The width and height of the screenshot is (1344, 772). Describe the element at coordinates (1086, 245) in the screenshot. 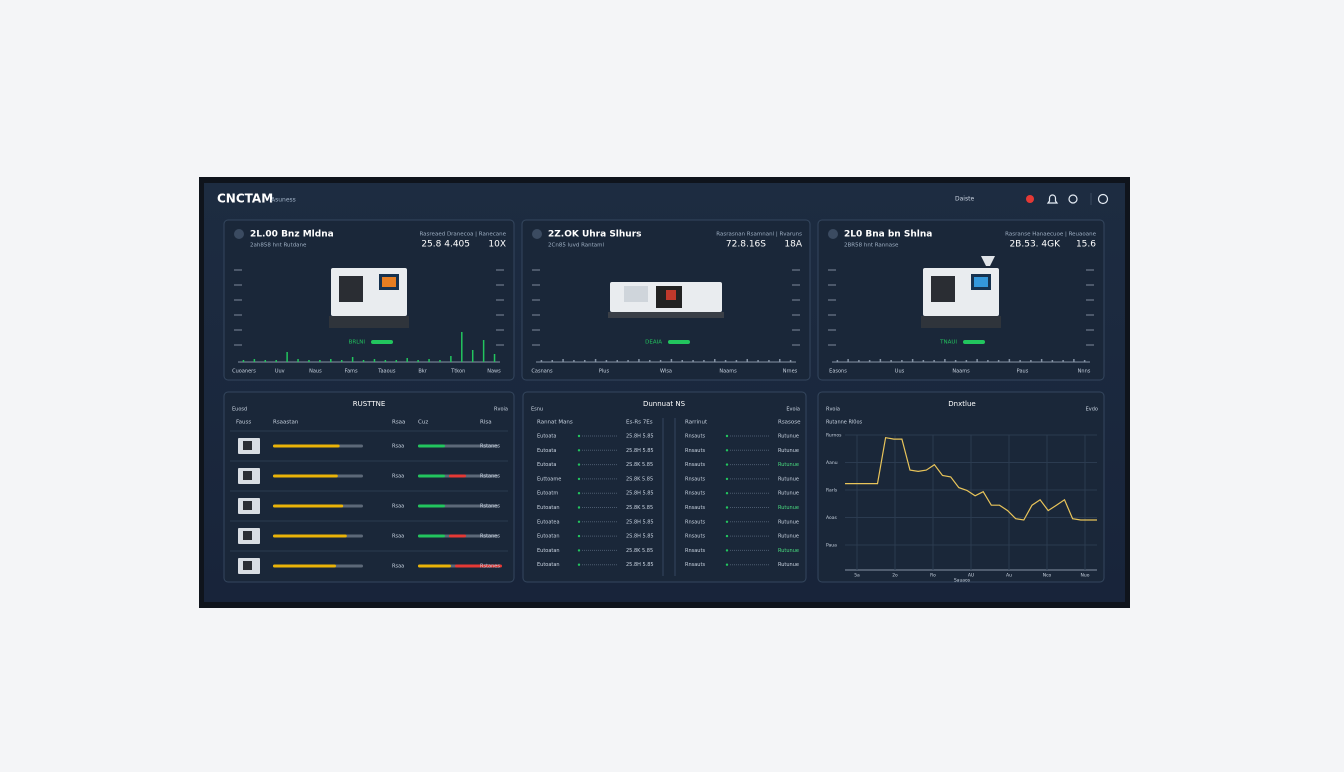

I see `stat-value: 15.6` at that location.